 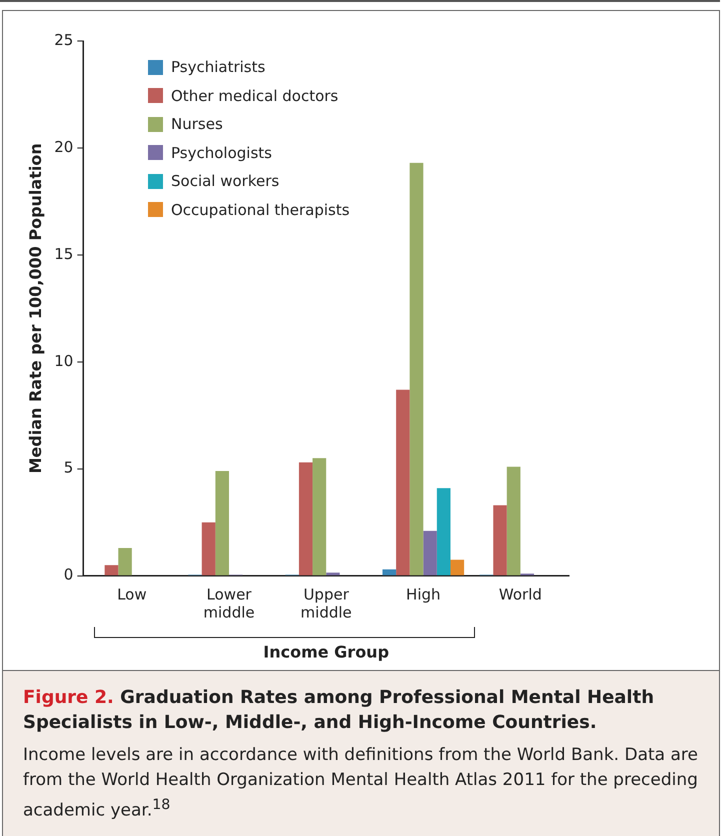 What do you see at coordinates (218, 67) in the screenshot?
I see `legend-label: Psychiatrists` at bounding box center [218, 67].